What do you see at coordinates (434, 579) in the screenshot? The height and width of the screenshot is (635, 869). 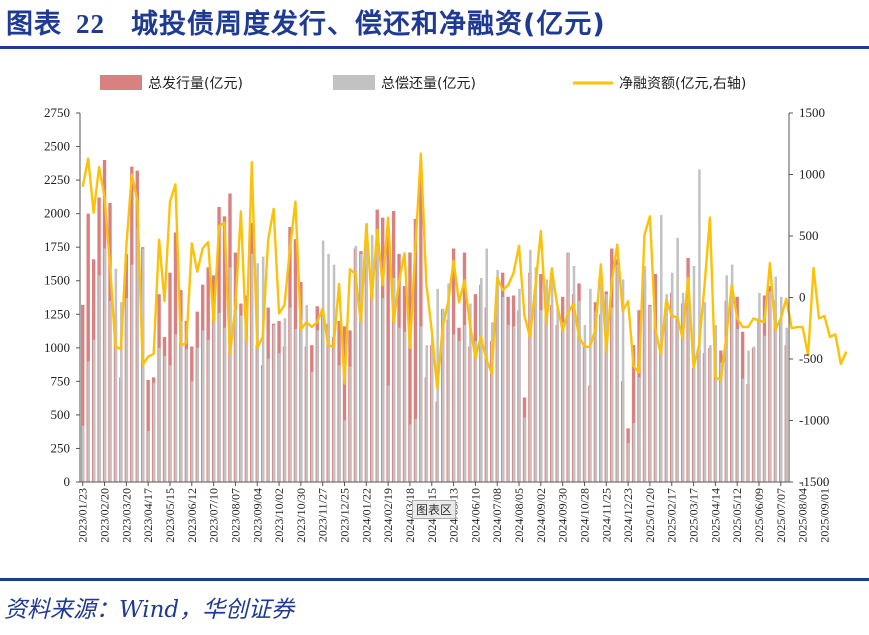 I see `source-rule` at bounding box center [434, 579].